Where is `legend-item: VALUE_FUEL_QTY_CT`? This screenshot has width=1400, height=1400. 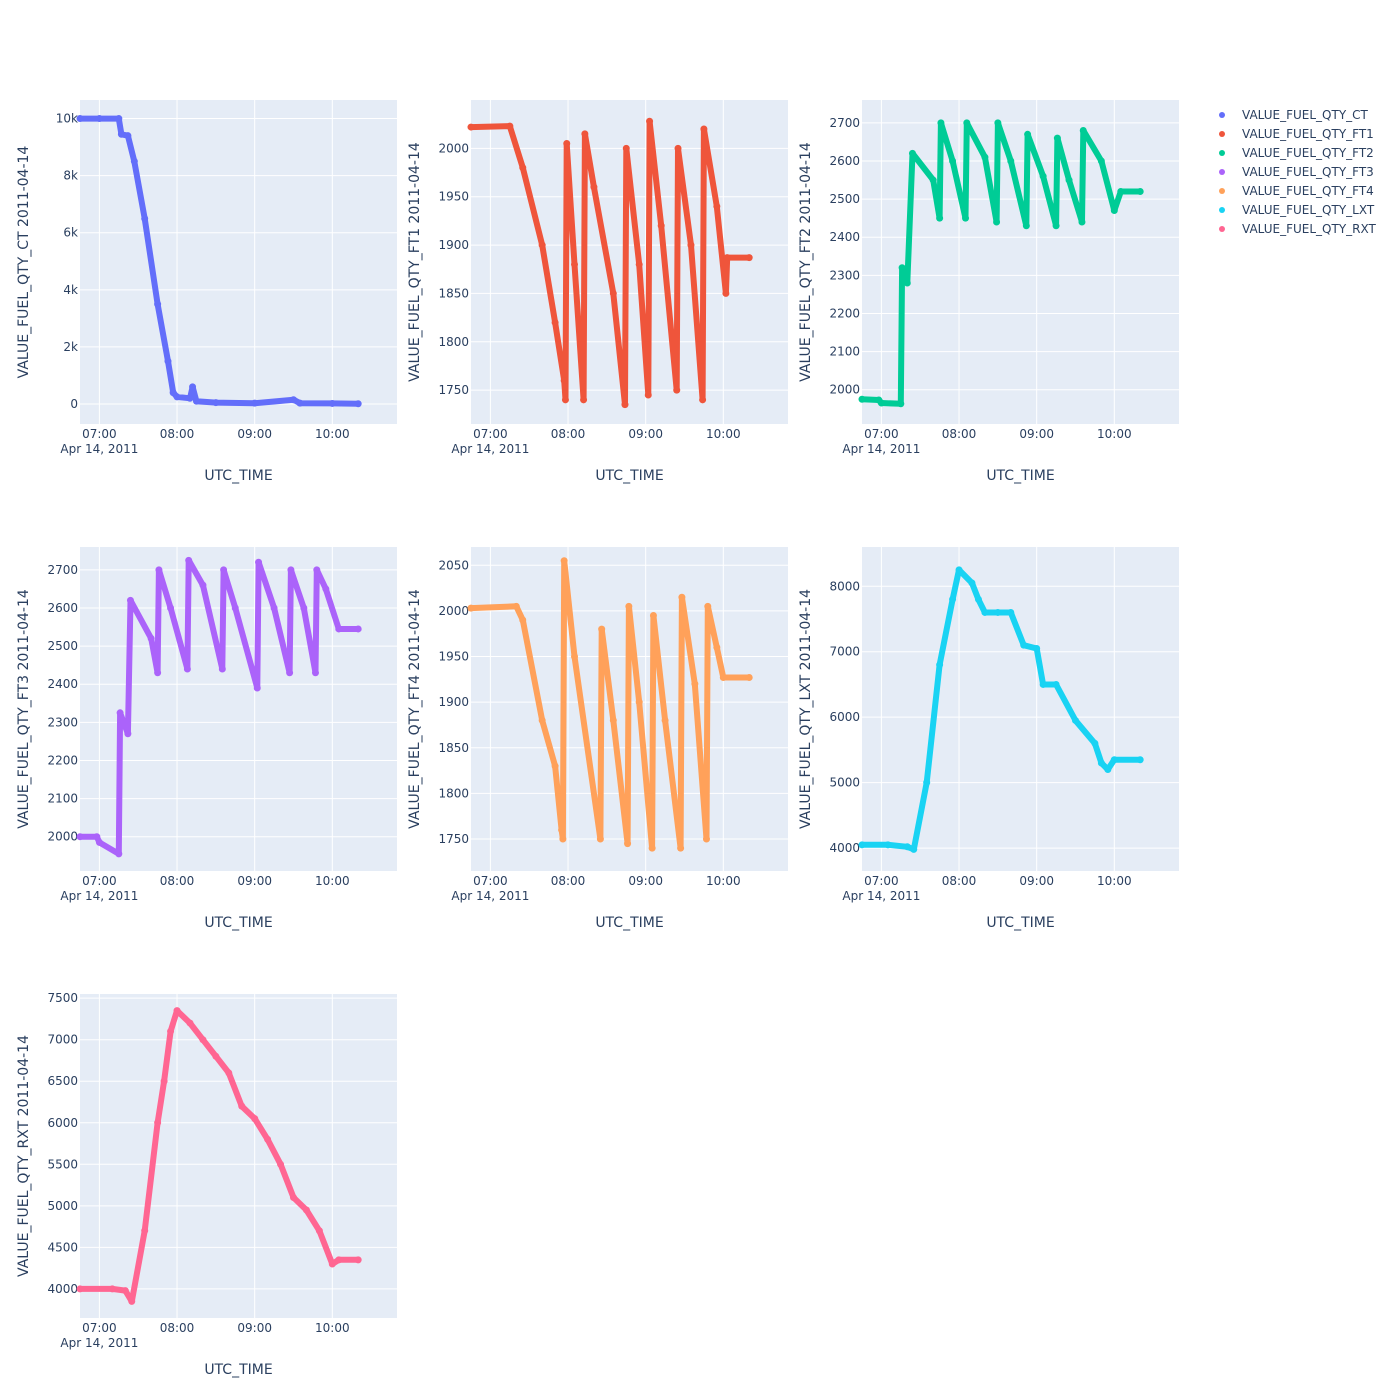 legend-item: VALUE_FUEL_QTY_CT is located at coordinates (1294, 115).